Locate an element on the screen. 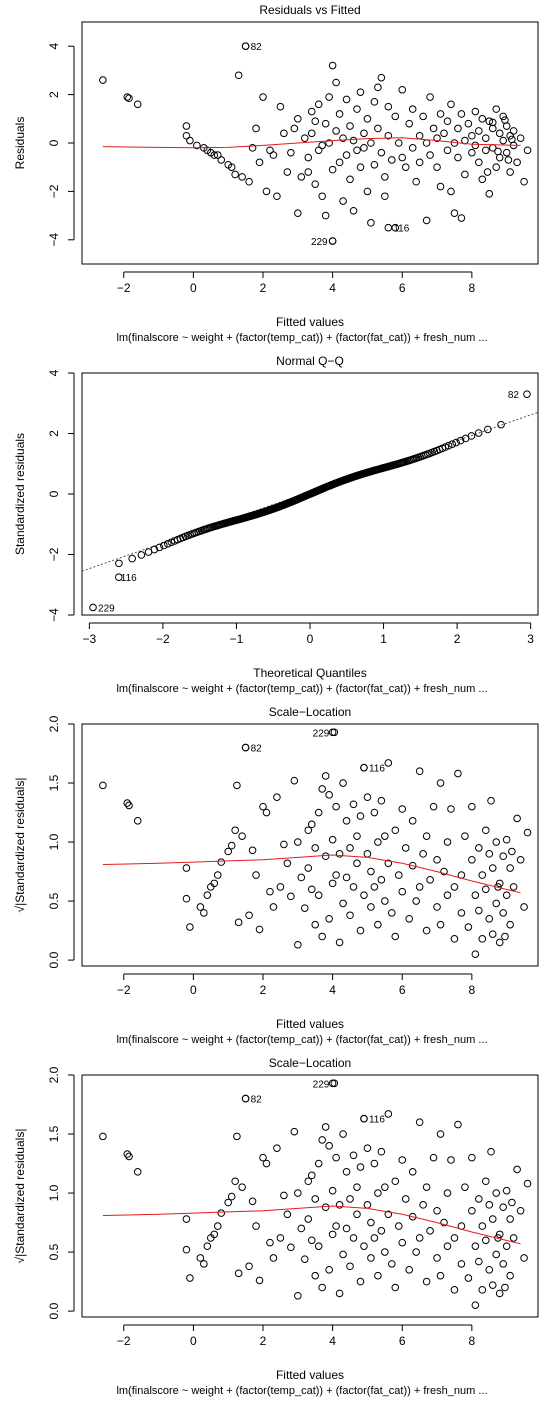  y-tick-label: 0 is located at coordinates (54, 493).